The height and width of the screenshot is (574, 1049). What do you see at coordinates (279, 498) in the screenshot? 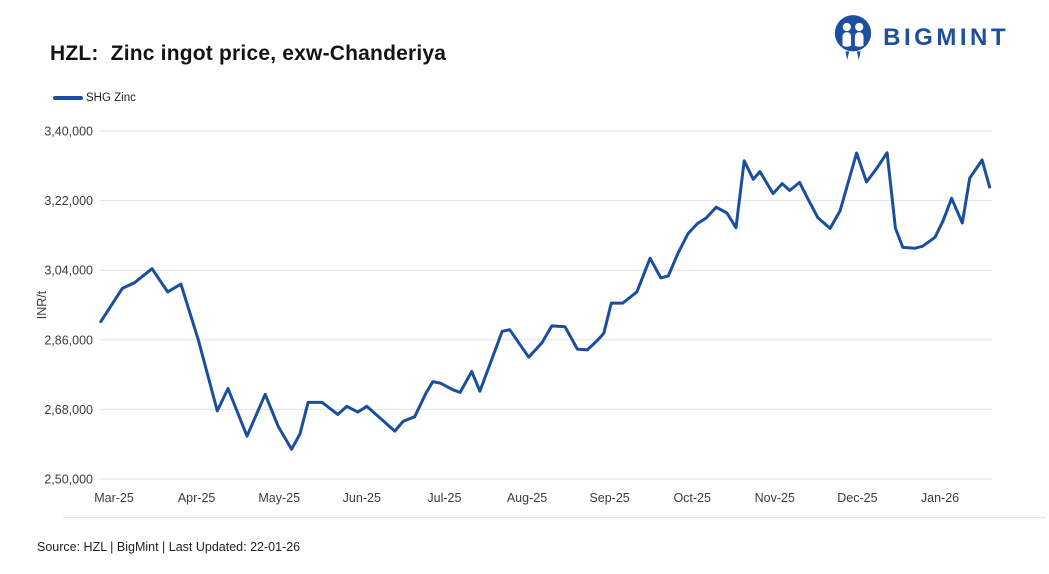
I see `x-tick-label: May-25` at bounding box center [279, 498].